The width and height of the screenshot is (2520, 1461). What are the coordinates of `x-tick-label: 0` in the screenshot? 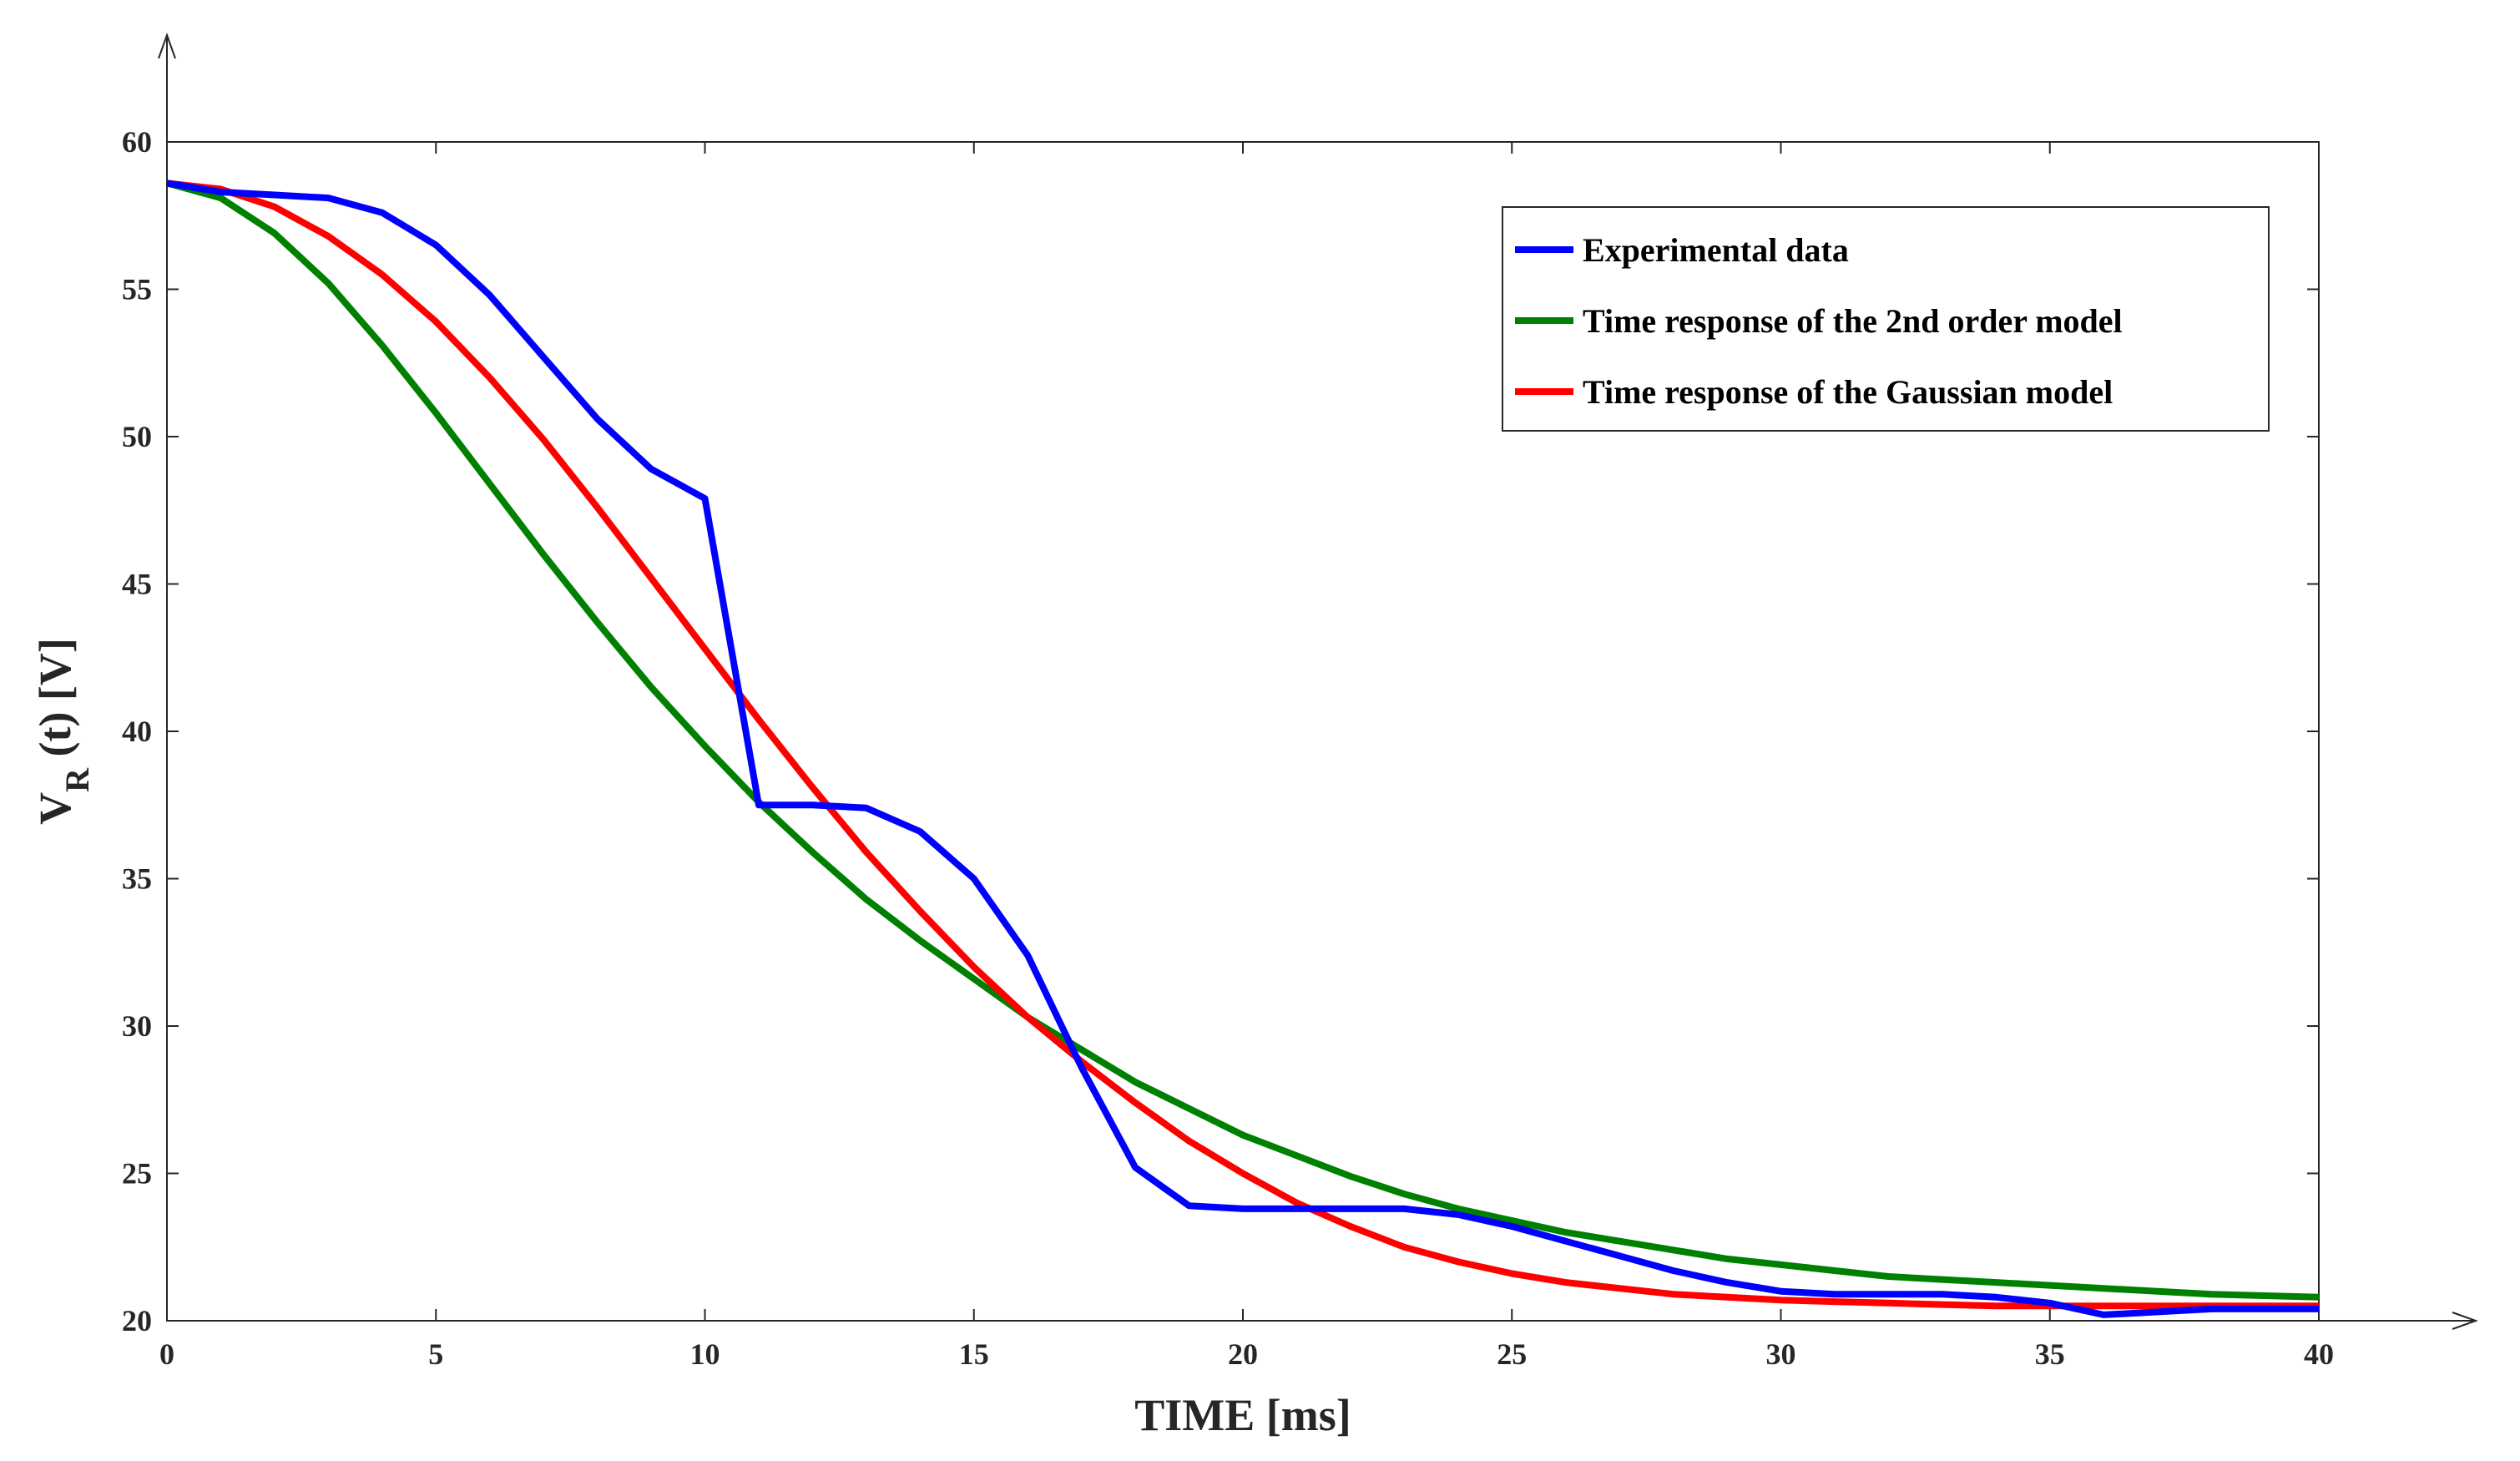 It's located at (166, 1354).